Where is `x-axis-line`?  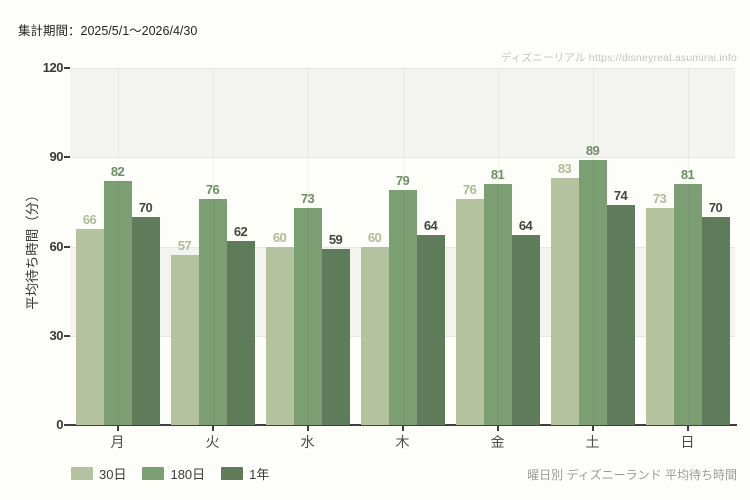 x-axis-line is located at coordinates (401, 425).